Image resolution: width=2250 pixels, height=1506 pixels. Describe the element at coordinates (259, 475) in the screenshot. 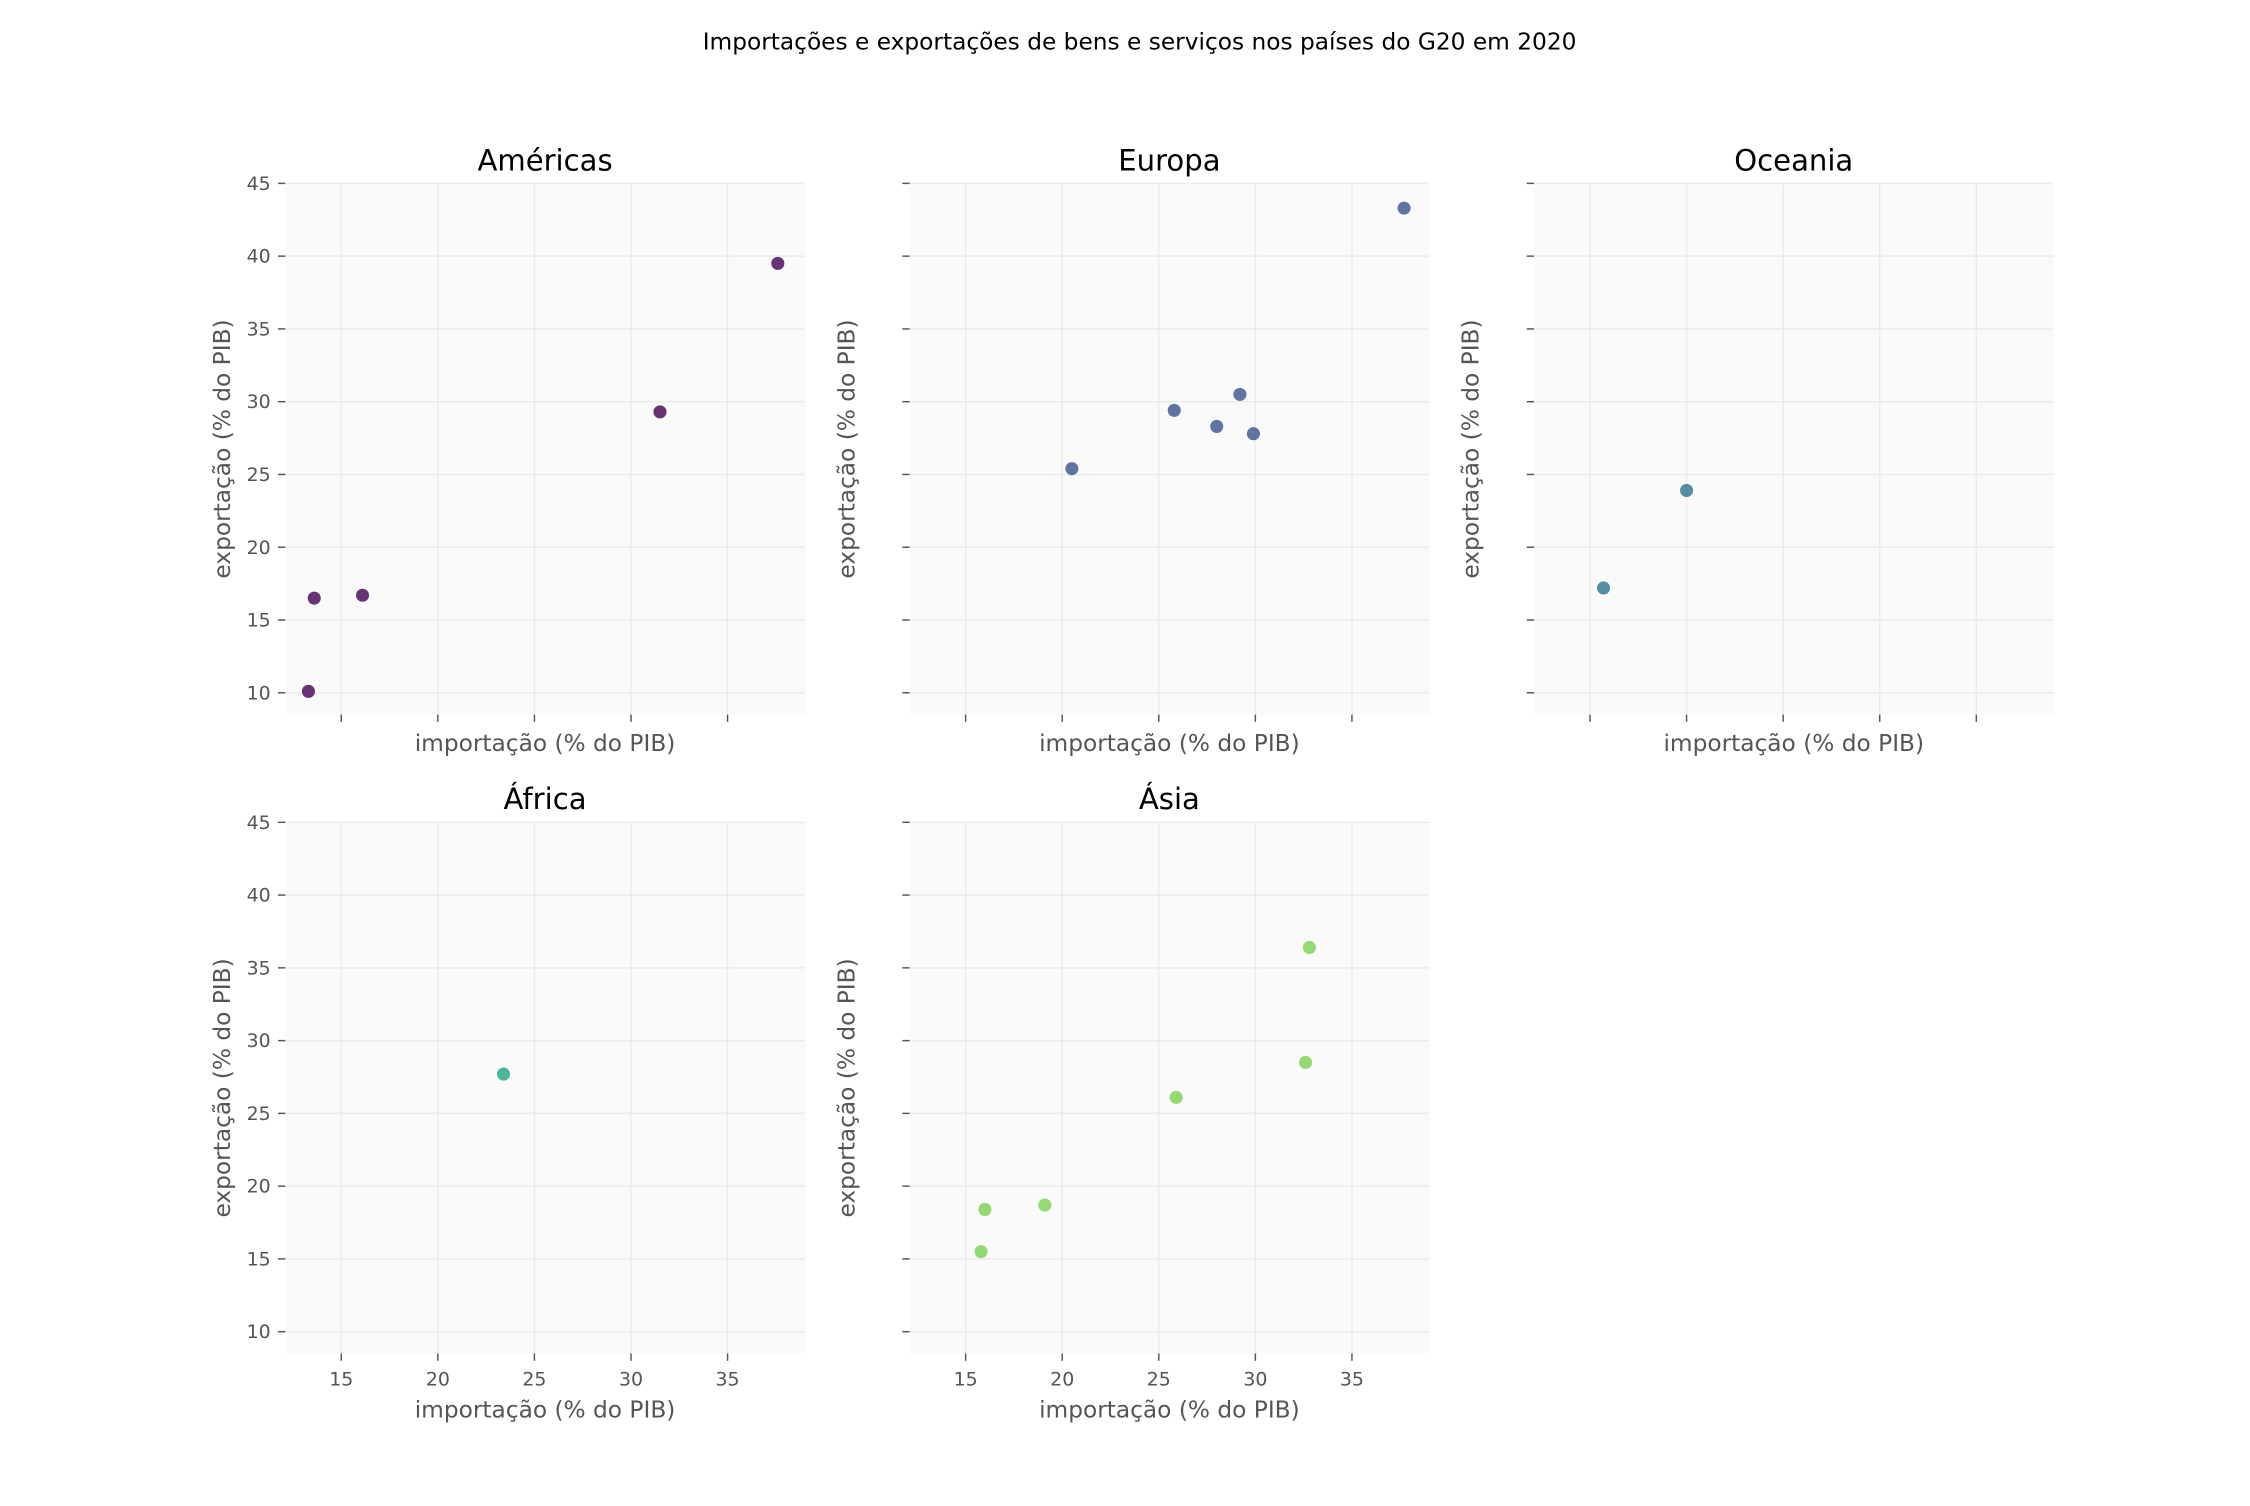

I see `panel-1-ytick-label: 25` at that location.